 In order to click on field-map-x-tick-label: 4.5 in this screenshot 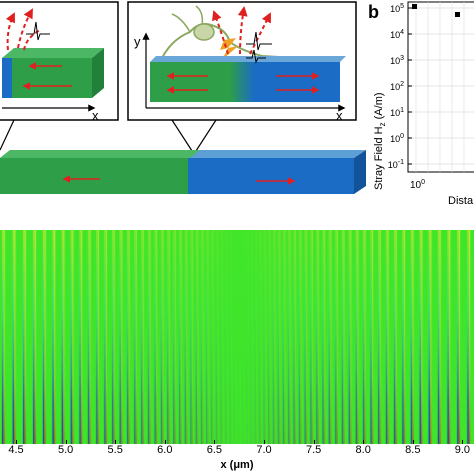, I will do `click(16, 450)`.